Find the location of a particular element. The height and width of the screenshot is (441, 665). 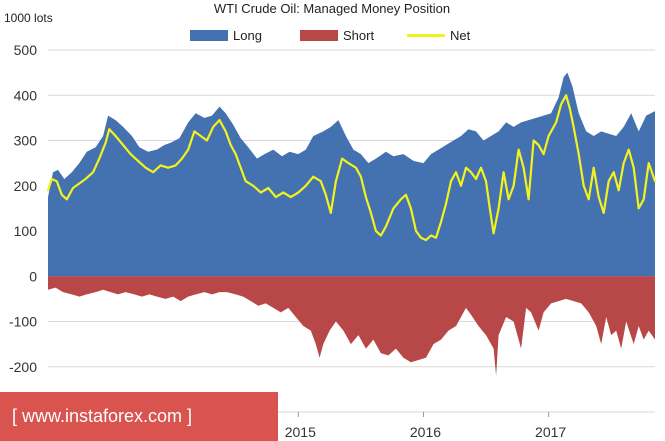

watermark-background is located at coordinates (139, 416).